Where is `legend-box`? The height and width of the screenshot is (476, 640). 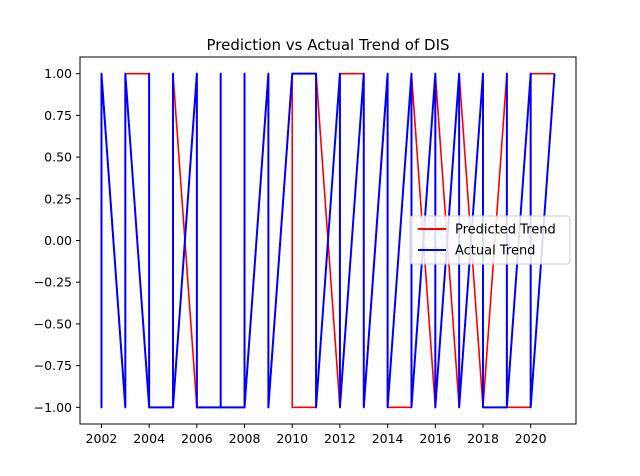
legend-box is located at coordinates (490, 240).